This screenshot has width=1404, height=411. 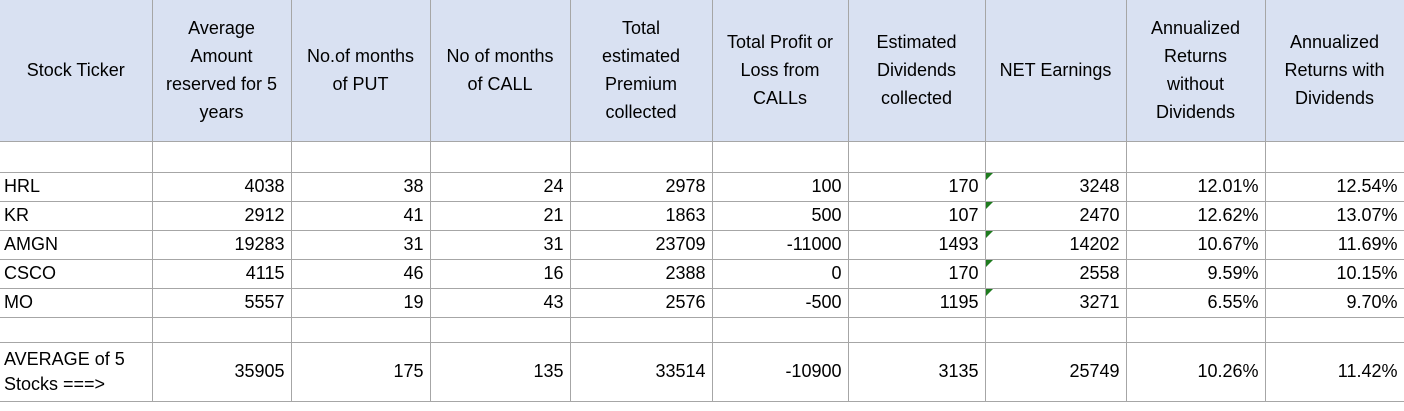 What do you see at coordinates (500, 244) in the screenshot?
I see `cell-call-months: 31` at bounding box center [500, 244].